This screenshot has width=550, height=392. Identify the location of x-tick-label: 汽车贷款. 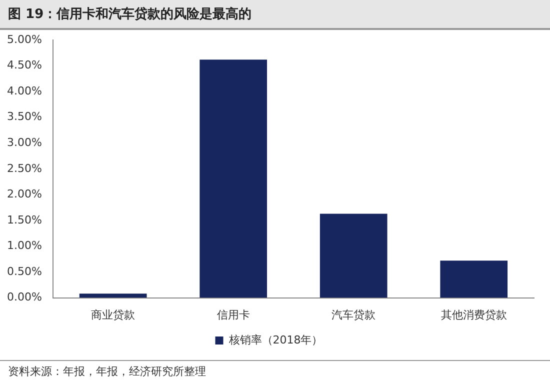
(354, 315).